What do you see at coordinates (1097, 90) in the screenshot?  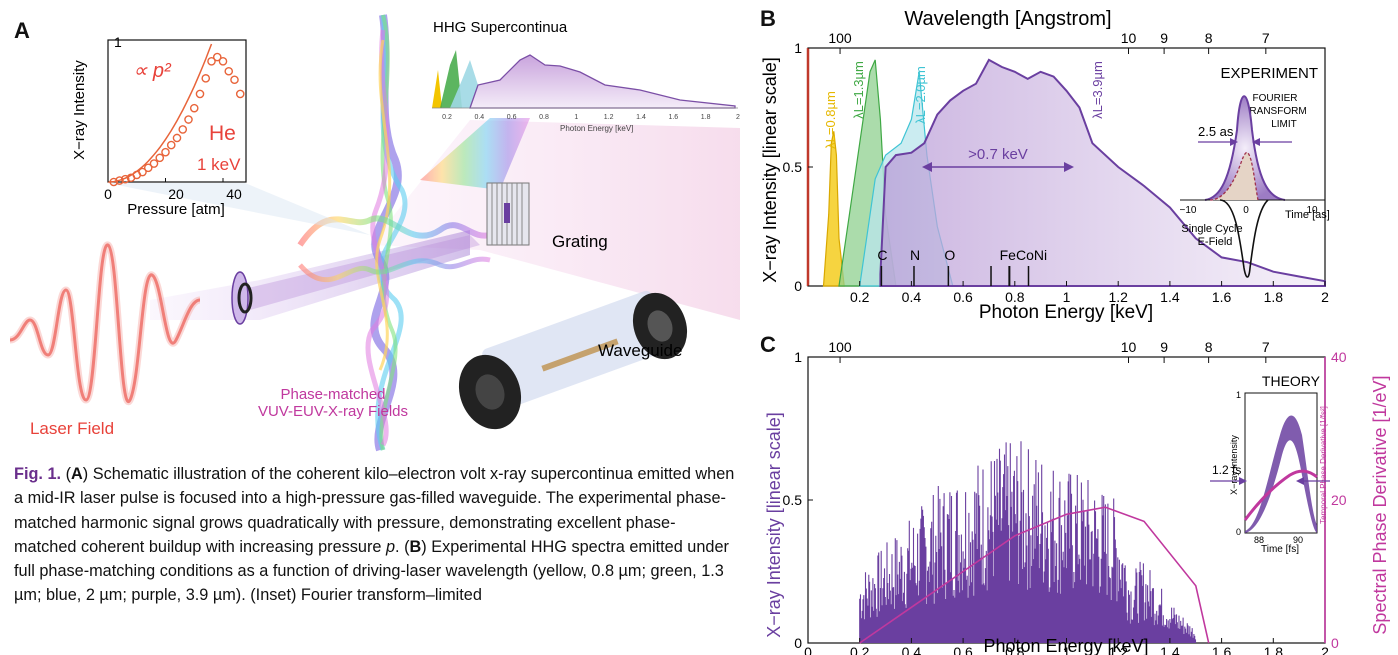 I see `b-label-39: λL=3.9µm` at bounding box center [1097, 90].